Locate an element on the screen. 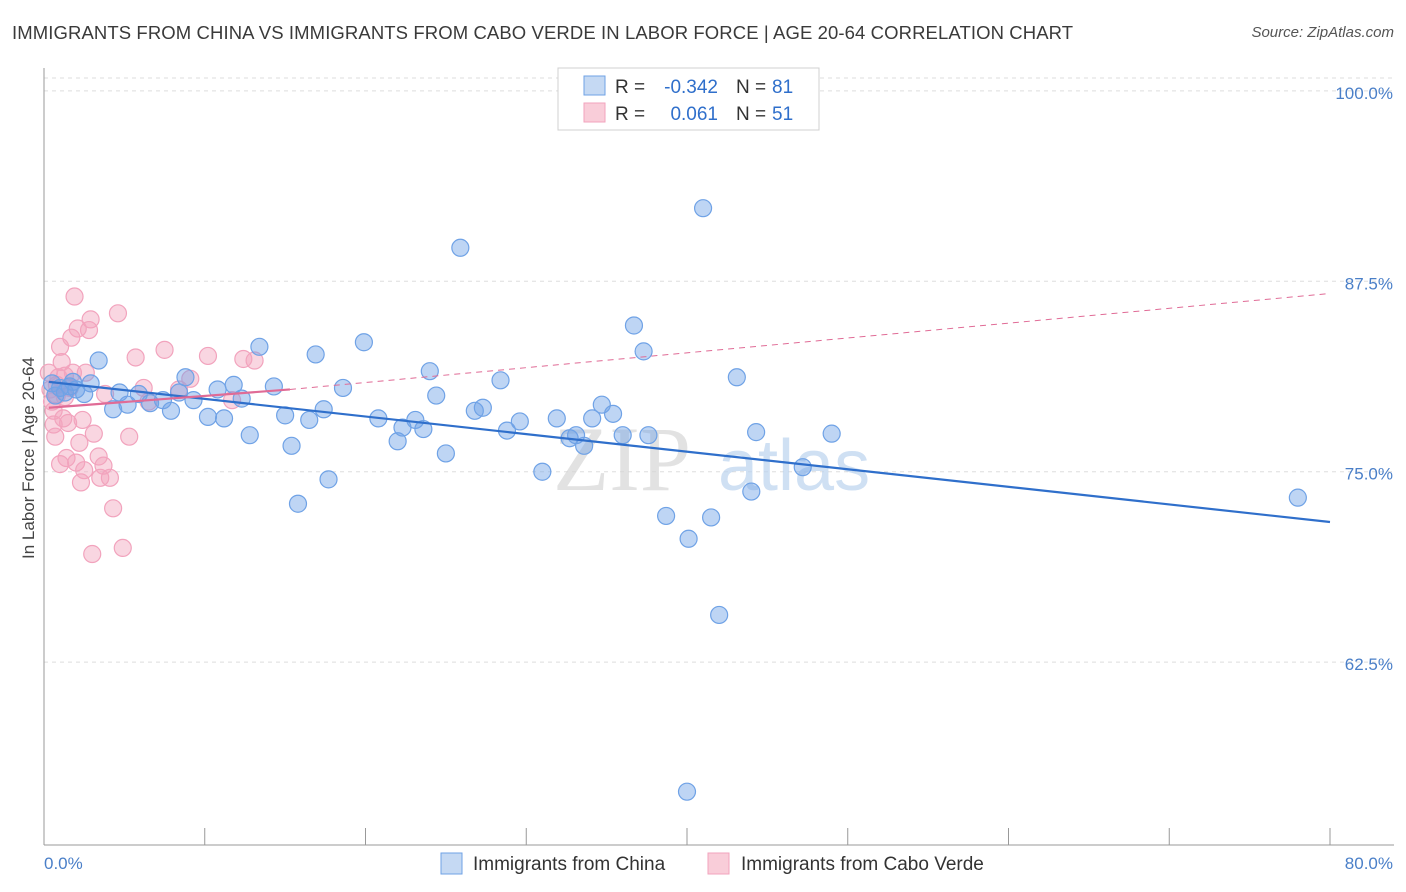  cabo-r-label: R = is located at coordinates (630, 114).